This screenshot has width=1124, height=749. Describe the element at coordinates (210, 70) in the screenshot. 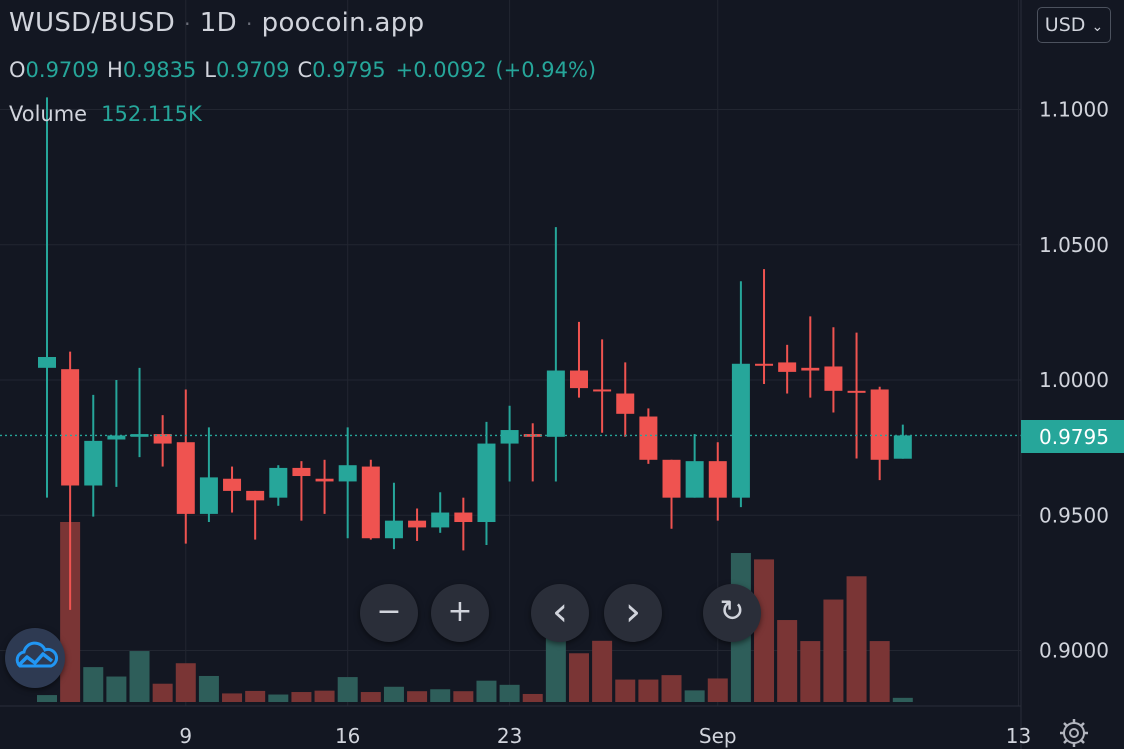

I see `low-label: L` at that location.